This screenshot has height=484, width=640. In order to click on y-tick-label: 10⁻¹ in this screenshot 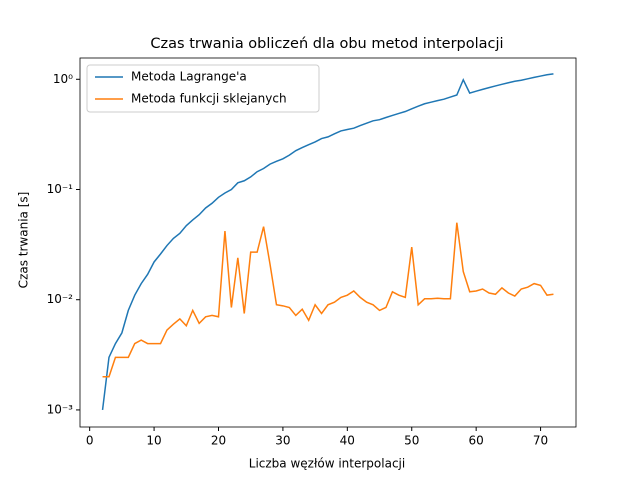, I will do `click(60, 189)`.